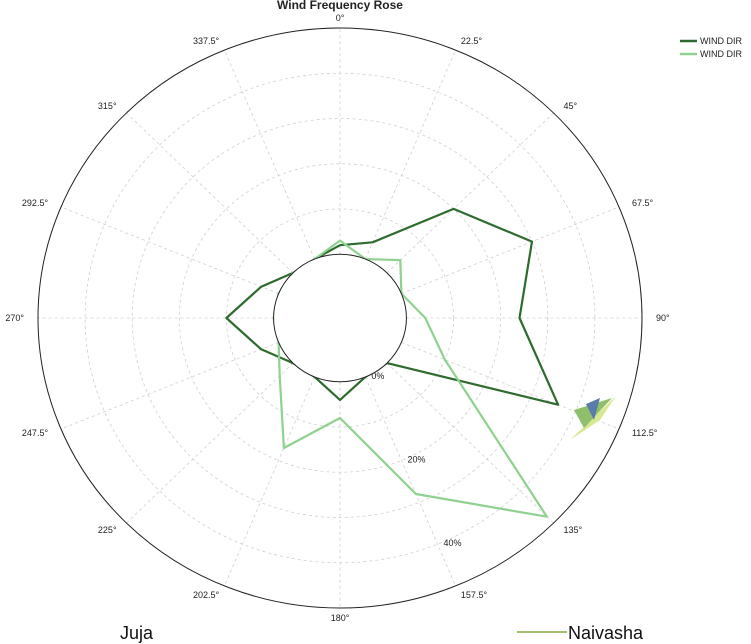  I want to click on legend: WIND DIR WIND DIR, so click(711, 47).